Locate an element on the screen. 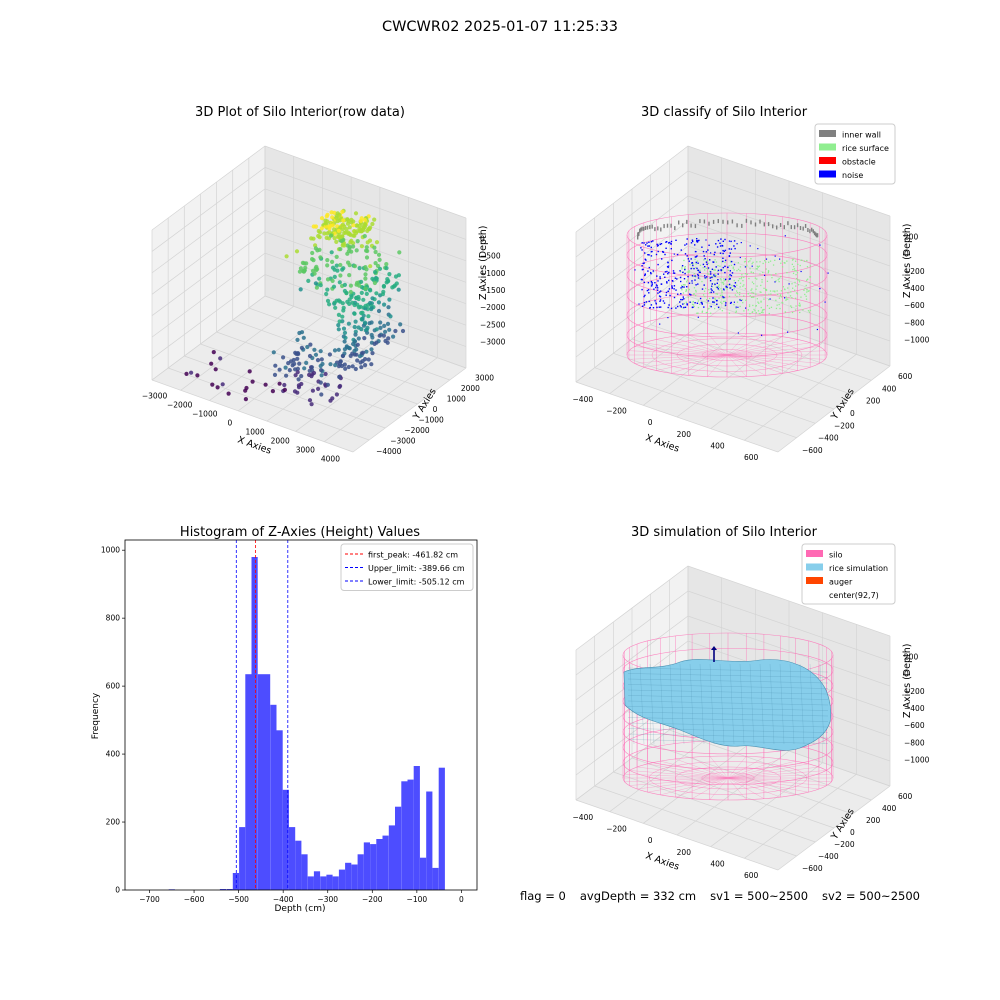 The image size is (1000, 1000). simulation-rice-surface is located at coordinates (727, 698).